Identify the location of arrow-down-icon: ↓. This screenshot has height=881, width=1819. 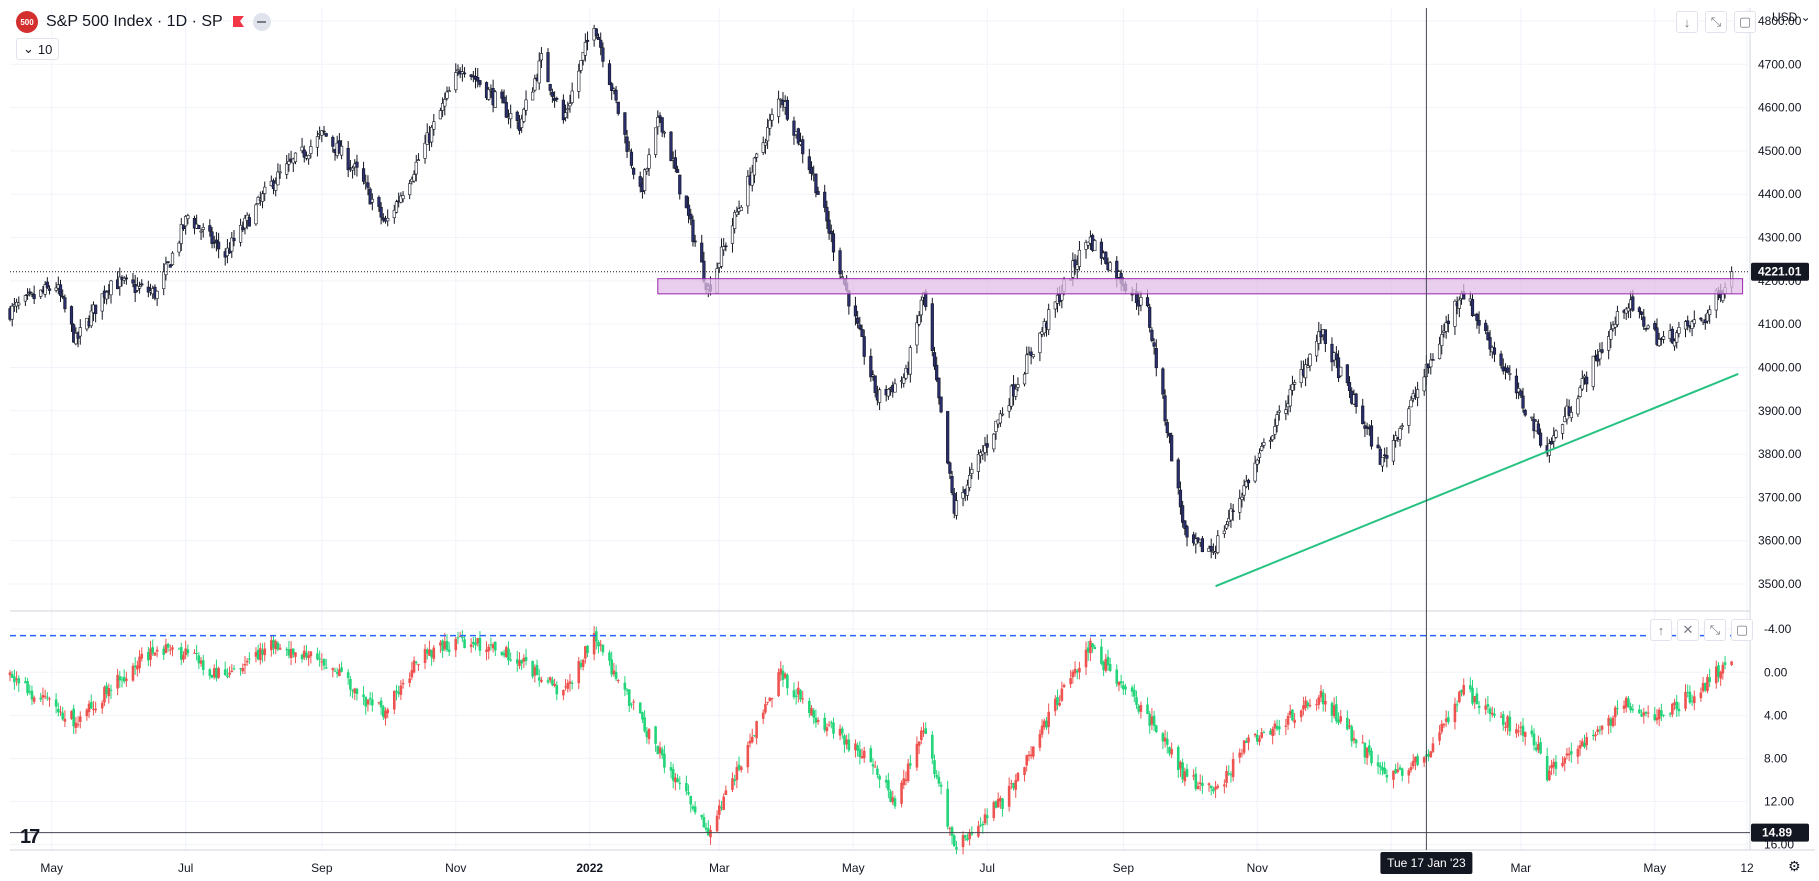
(1687, 22).